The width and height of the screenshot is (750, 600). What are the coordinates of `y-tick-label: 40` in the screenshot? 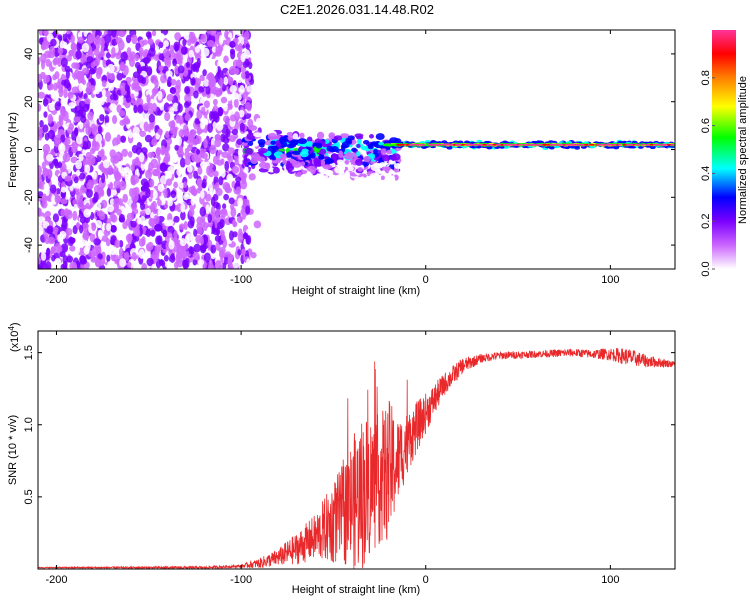 It's located at (29, 54).